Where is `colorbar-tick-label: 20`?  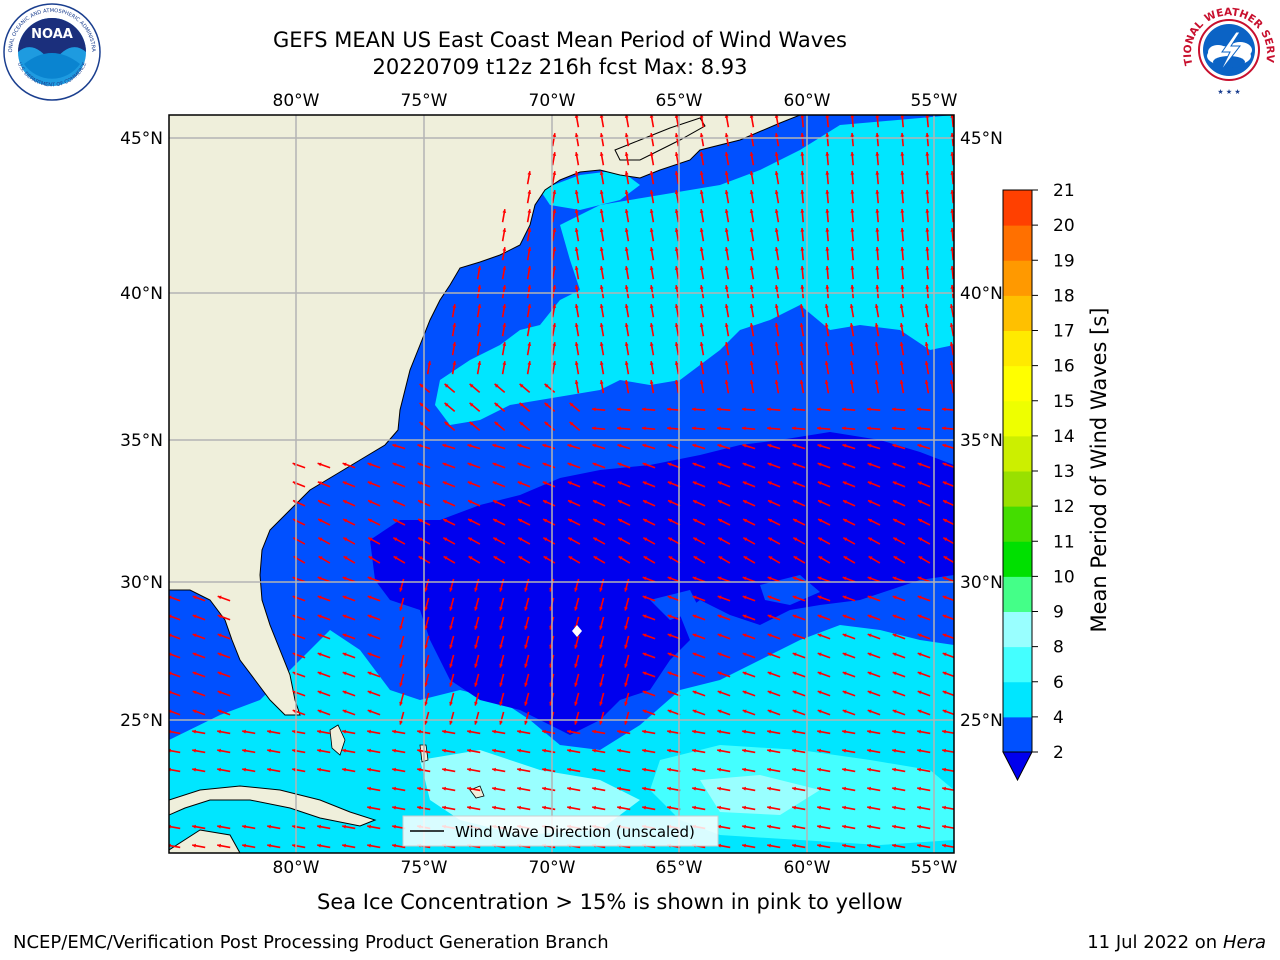 colorbar-tick-label: 20 is located at coordinates (1064, 226).